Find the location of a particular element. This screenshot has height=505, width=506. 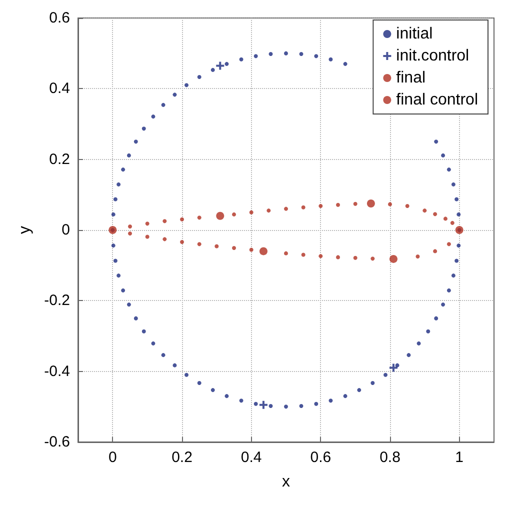

x-tick-label: 1 is located at coordinates (459, 457).